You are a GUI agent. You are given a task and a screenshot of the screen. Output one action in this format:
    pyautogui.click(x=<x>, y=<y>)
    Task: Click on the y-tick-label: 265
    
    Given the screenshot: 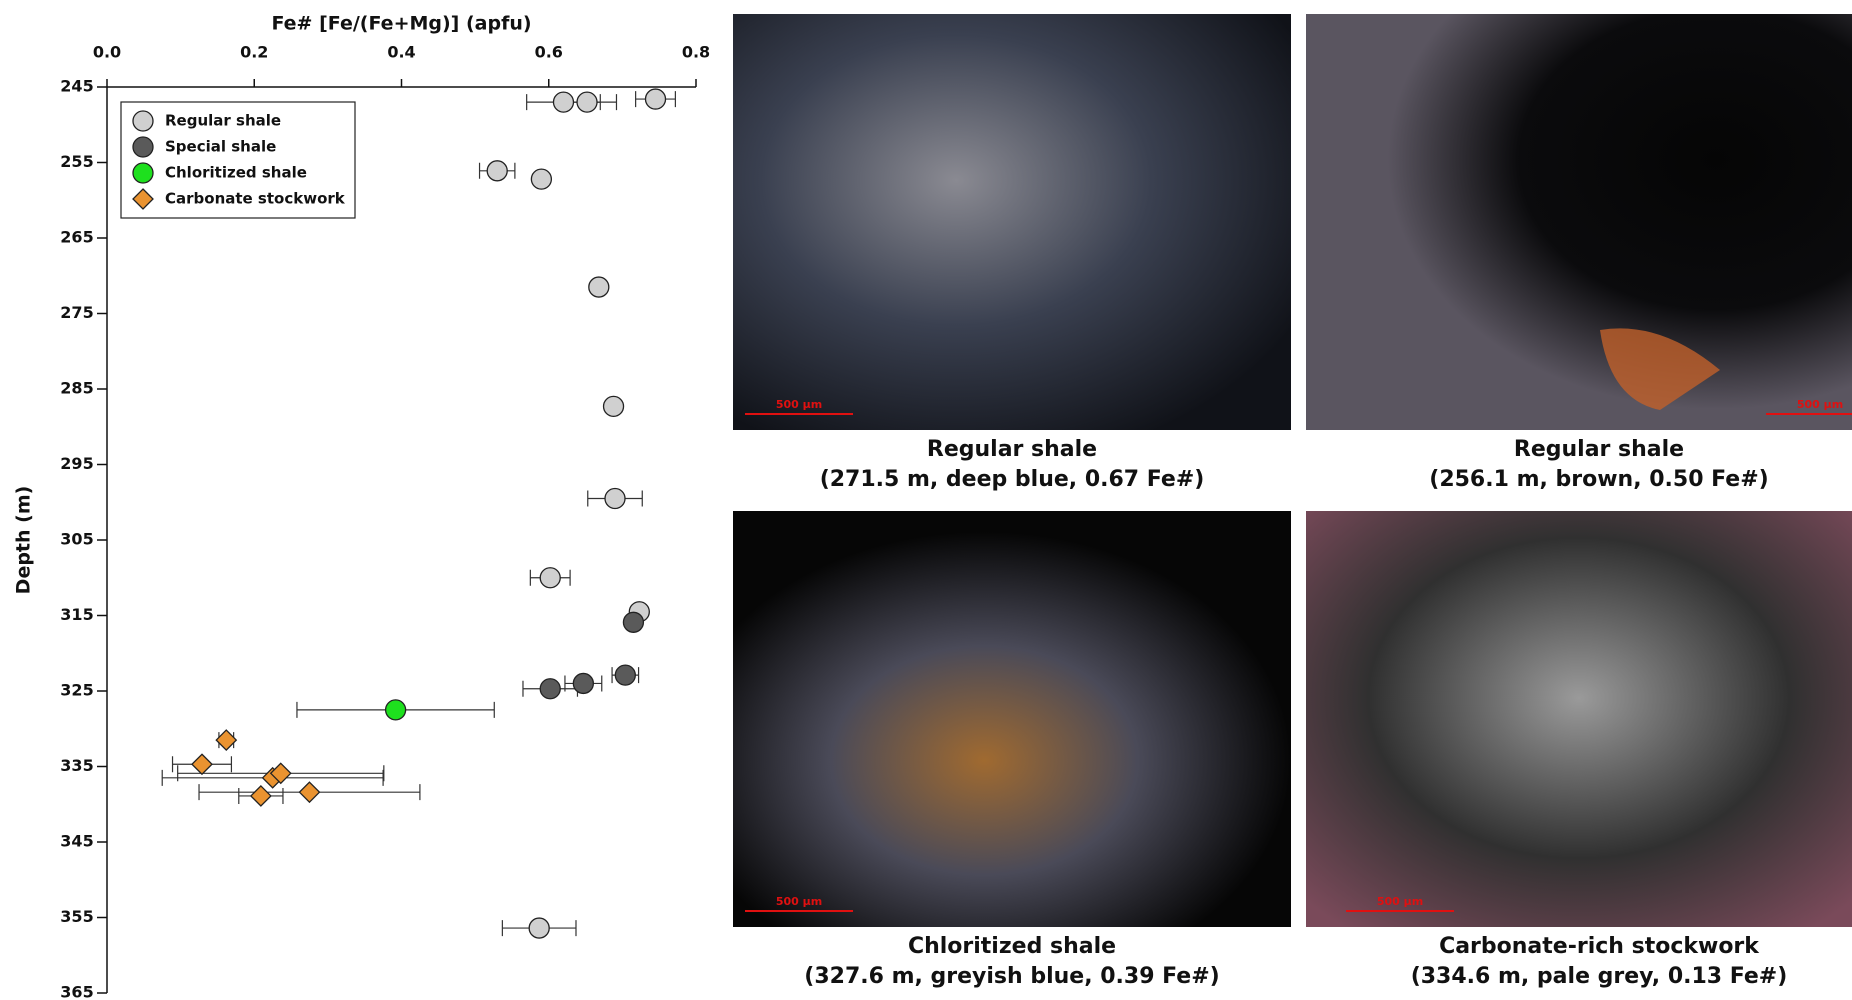 What is the action you would take?
    pyautogui.click(x=76, y=237)
    